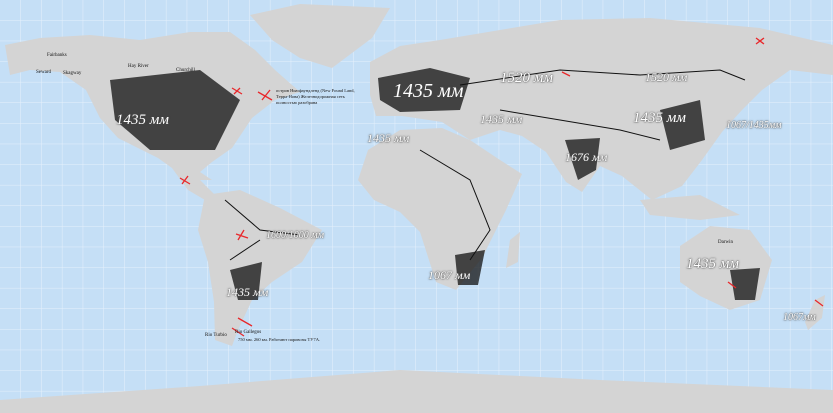 The image size is (833, 413). Describe the element at coordinates (586, 157) in the screenshot. I see `gauge-label-india: 1676 мм` at that location.